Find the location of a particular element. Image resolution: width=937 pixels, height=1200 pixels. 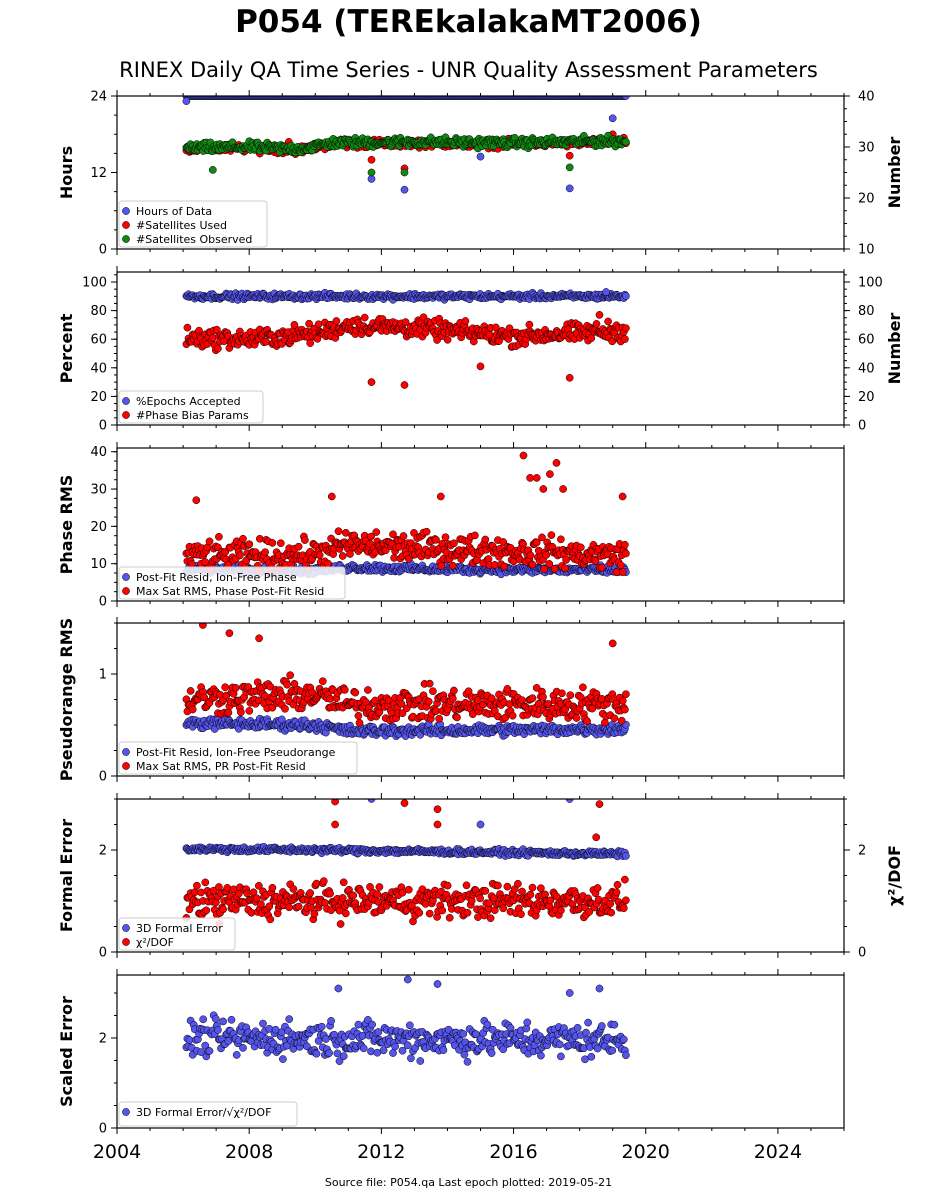

legend-entry: Max Sat RMS, PR Post-Fit Resid is located at coordinates (221, 766).